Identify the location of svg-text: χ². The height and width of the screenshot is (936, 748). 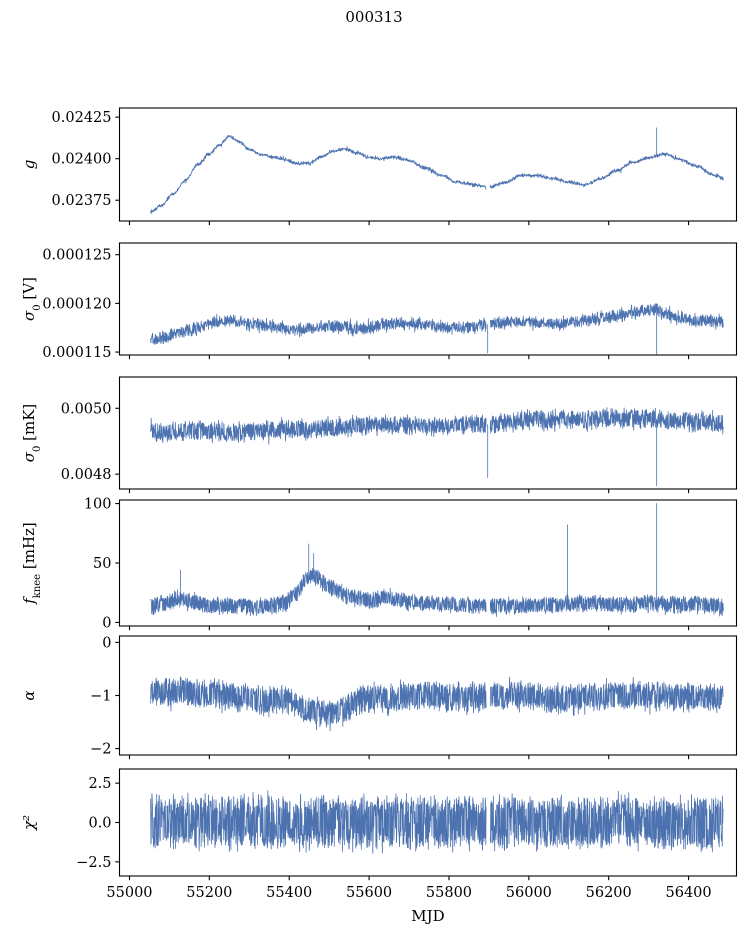
(29, 823).